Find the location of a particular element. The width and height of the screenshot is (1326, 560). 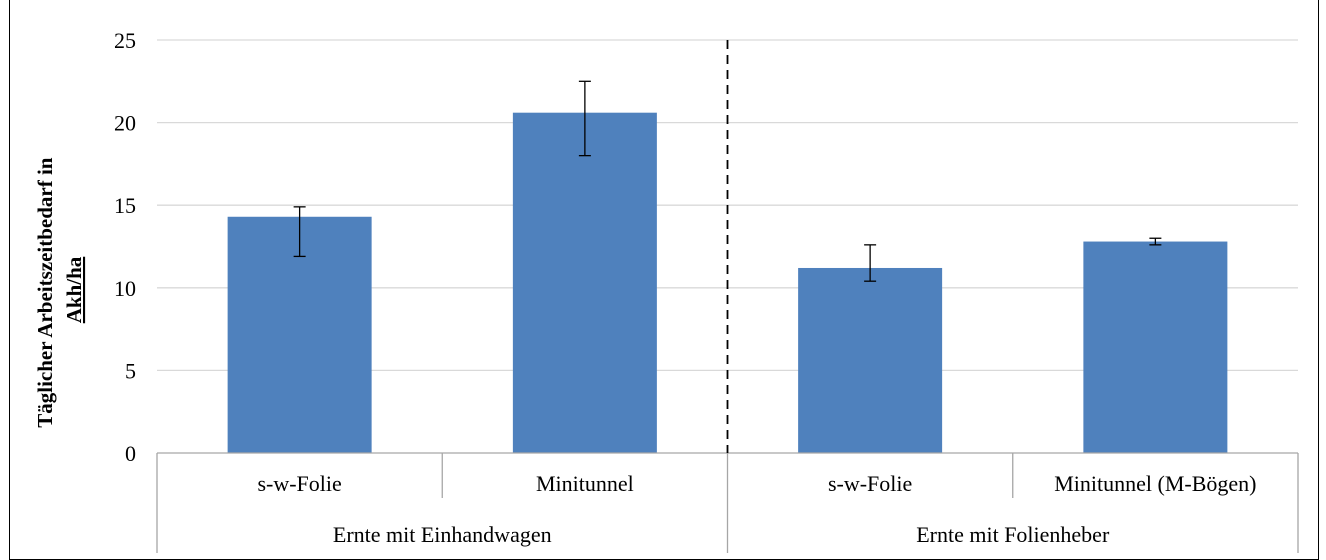

y-tick-label: 15 is located at coordinates (125, 205).